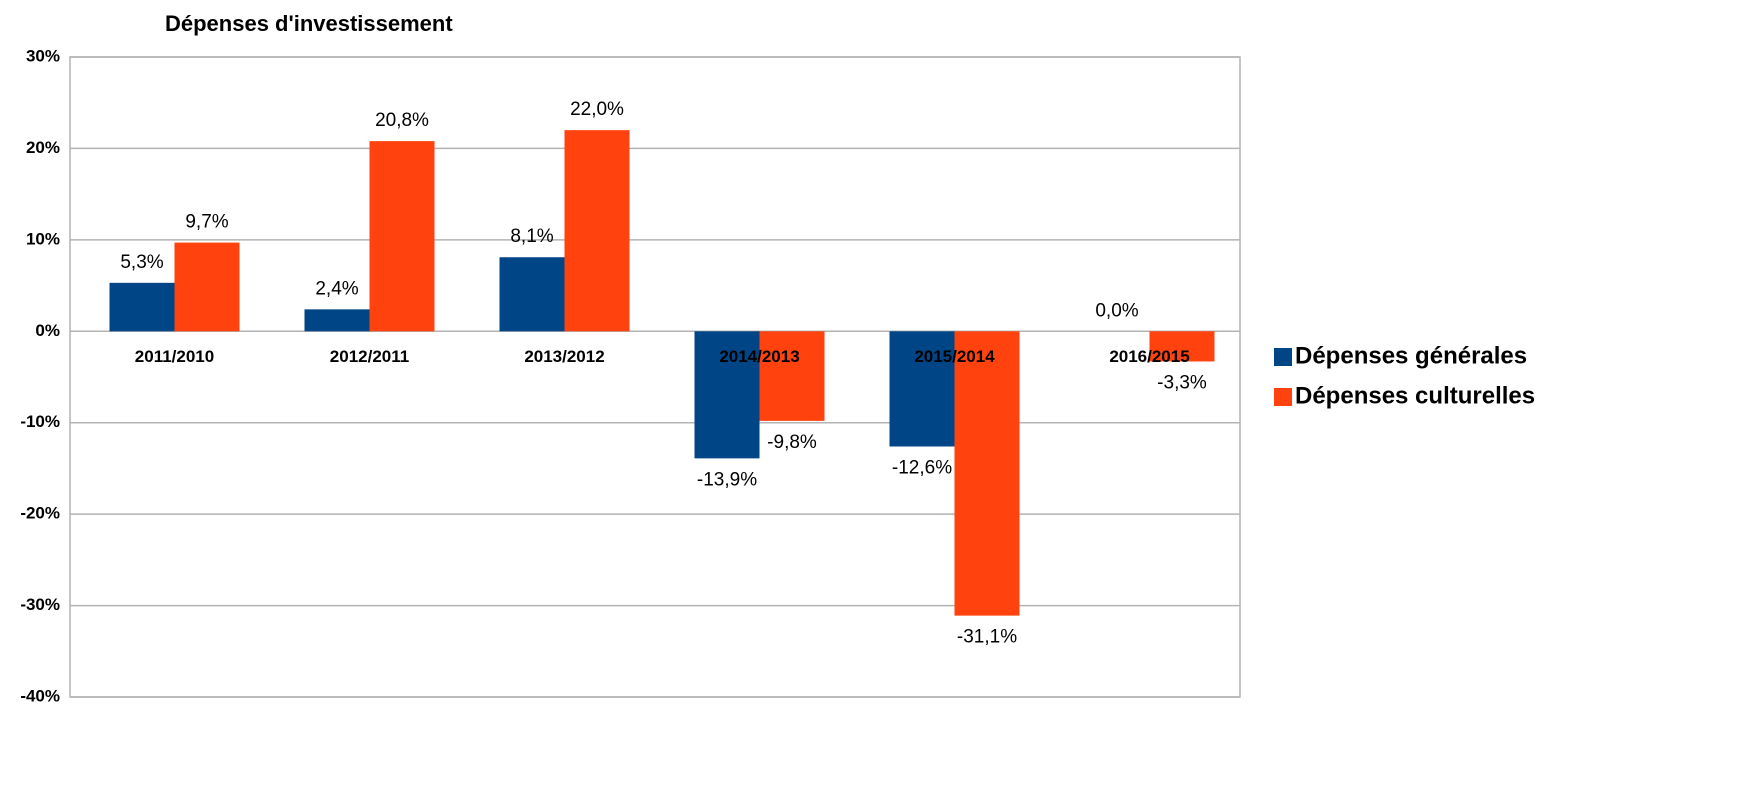  I want to click on y-tick-label: -30%, so click(40, 604).